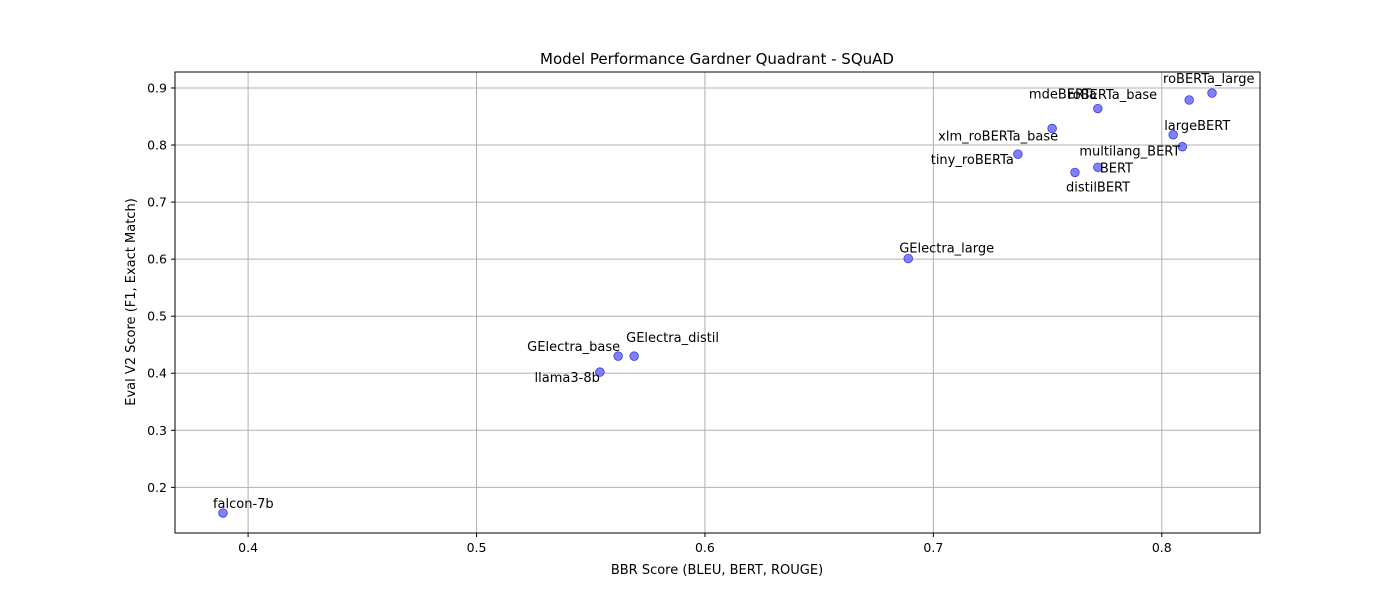  I want to click on x-tick-label: 0.5, so click(477, 547).